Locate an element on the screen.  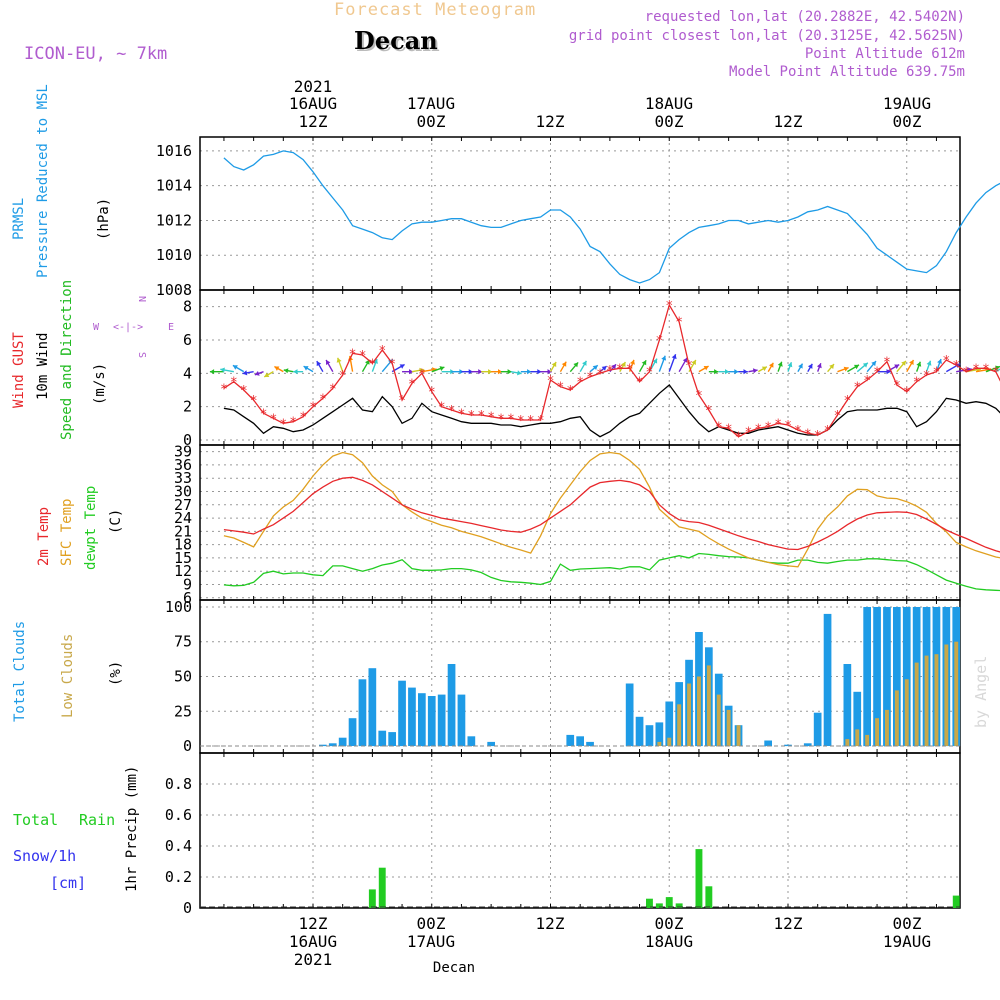
model-altitude: Model Point Altitude 639.75m is located at coordinates (846, 72).